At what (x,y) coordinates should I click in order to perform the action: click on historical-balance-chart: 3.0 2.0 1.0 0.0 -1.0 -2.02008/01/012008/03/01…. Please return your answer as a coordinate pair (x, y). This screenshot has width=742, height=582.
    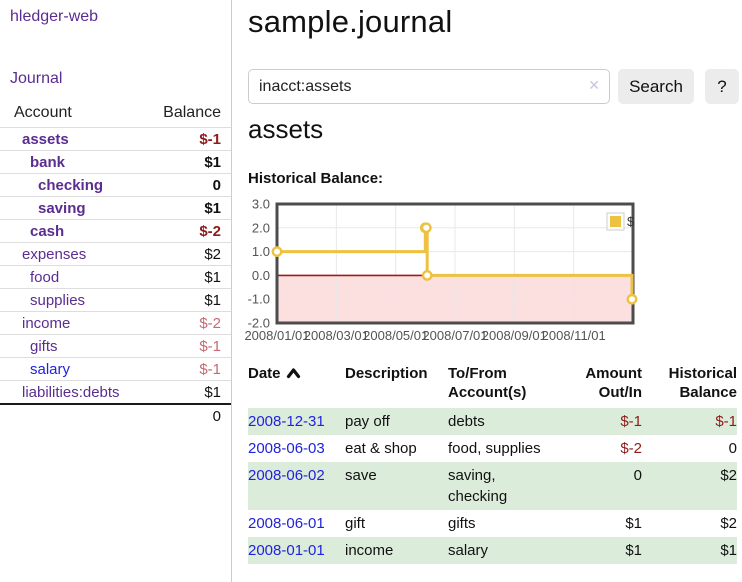
    Looking at the image, I should click on (441, 270).